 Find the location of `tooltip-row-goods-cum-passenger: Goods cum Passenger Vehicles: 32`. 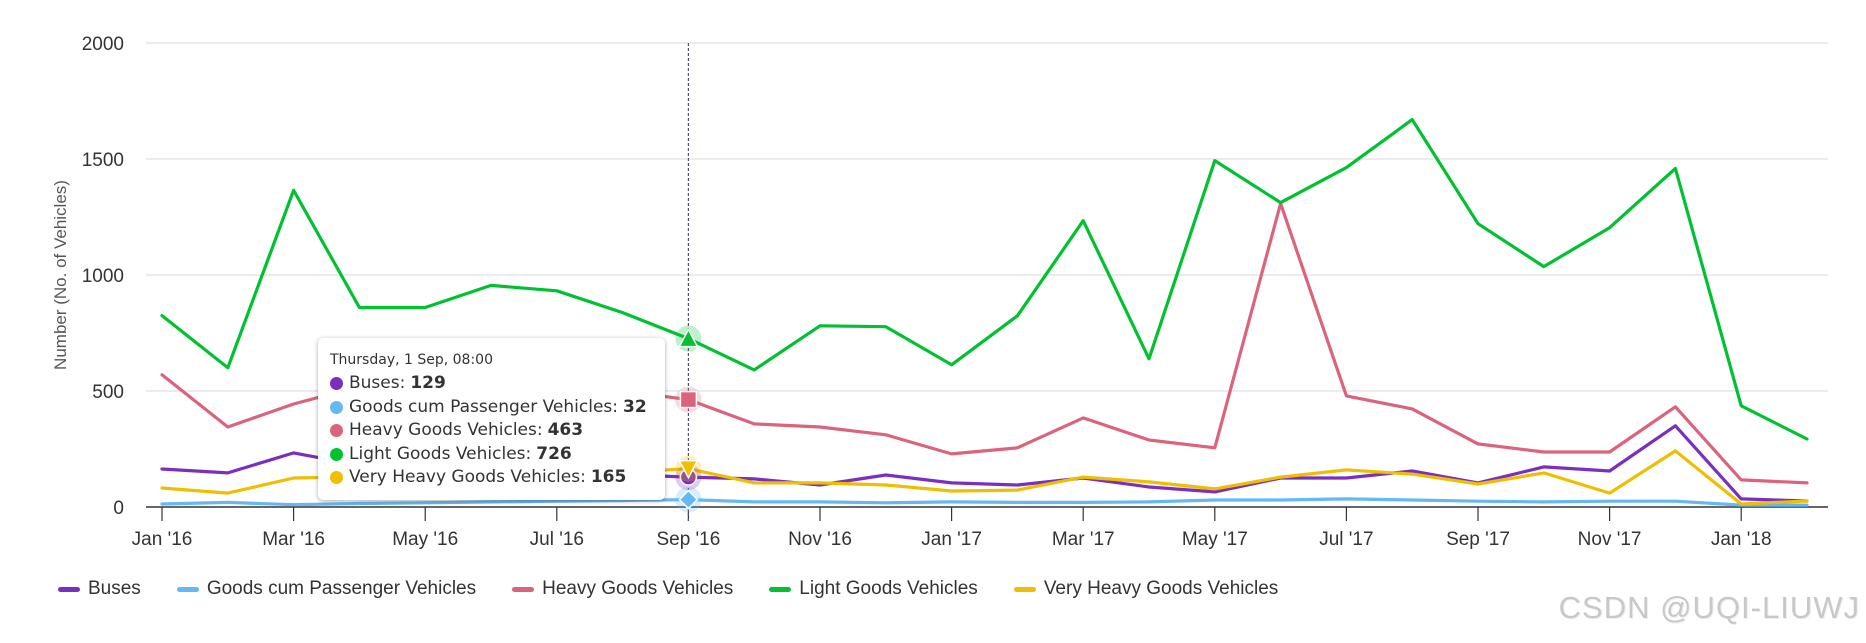

tooltip-row-goods-cum-passenger: Goods cum Passenger Vehicles: 32 is located at coordinates (497, 408).